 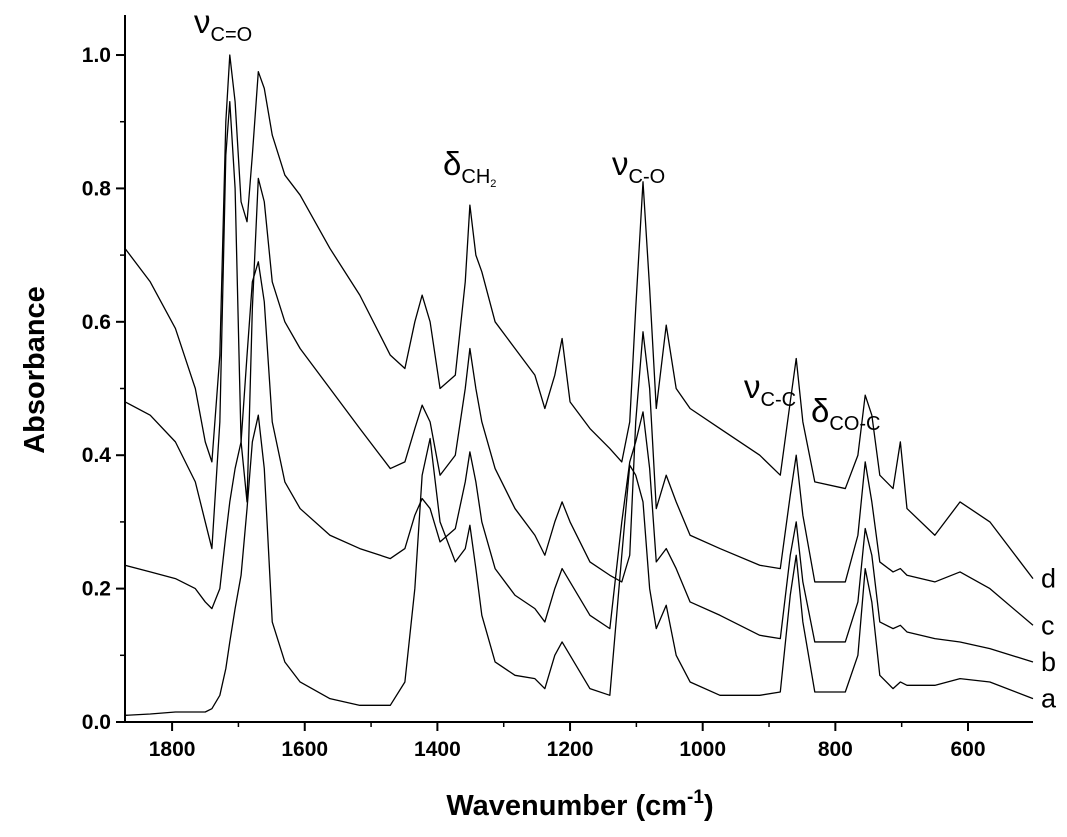 I want to click on y-tick-label: 0.0, so click(x=96, y=722).